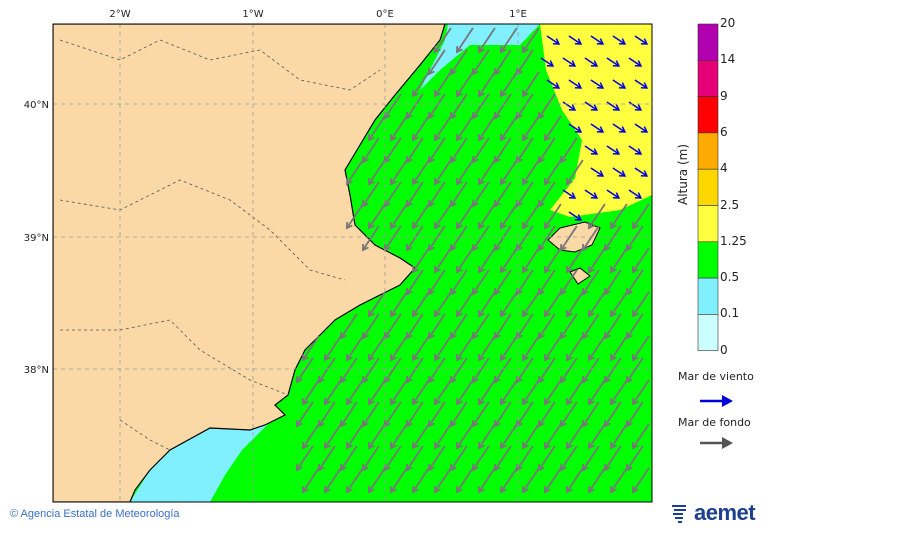 This screenshot has height=533, width=900. I want to click on lat-tick: 38°N, so click(36, 370).